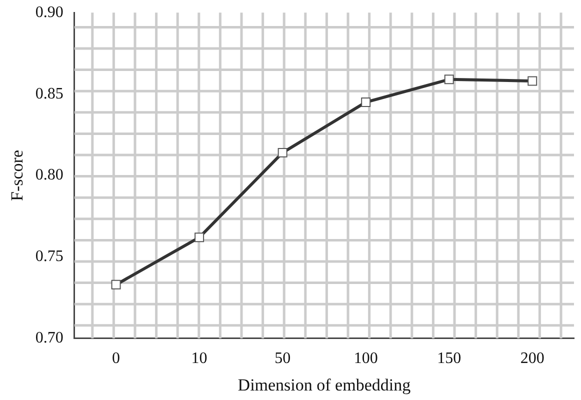  I want to click on x-tick-label: 0, so click(116, 359).